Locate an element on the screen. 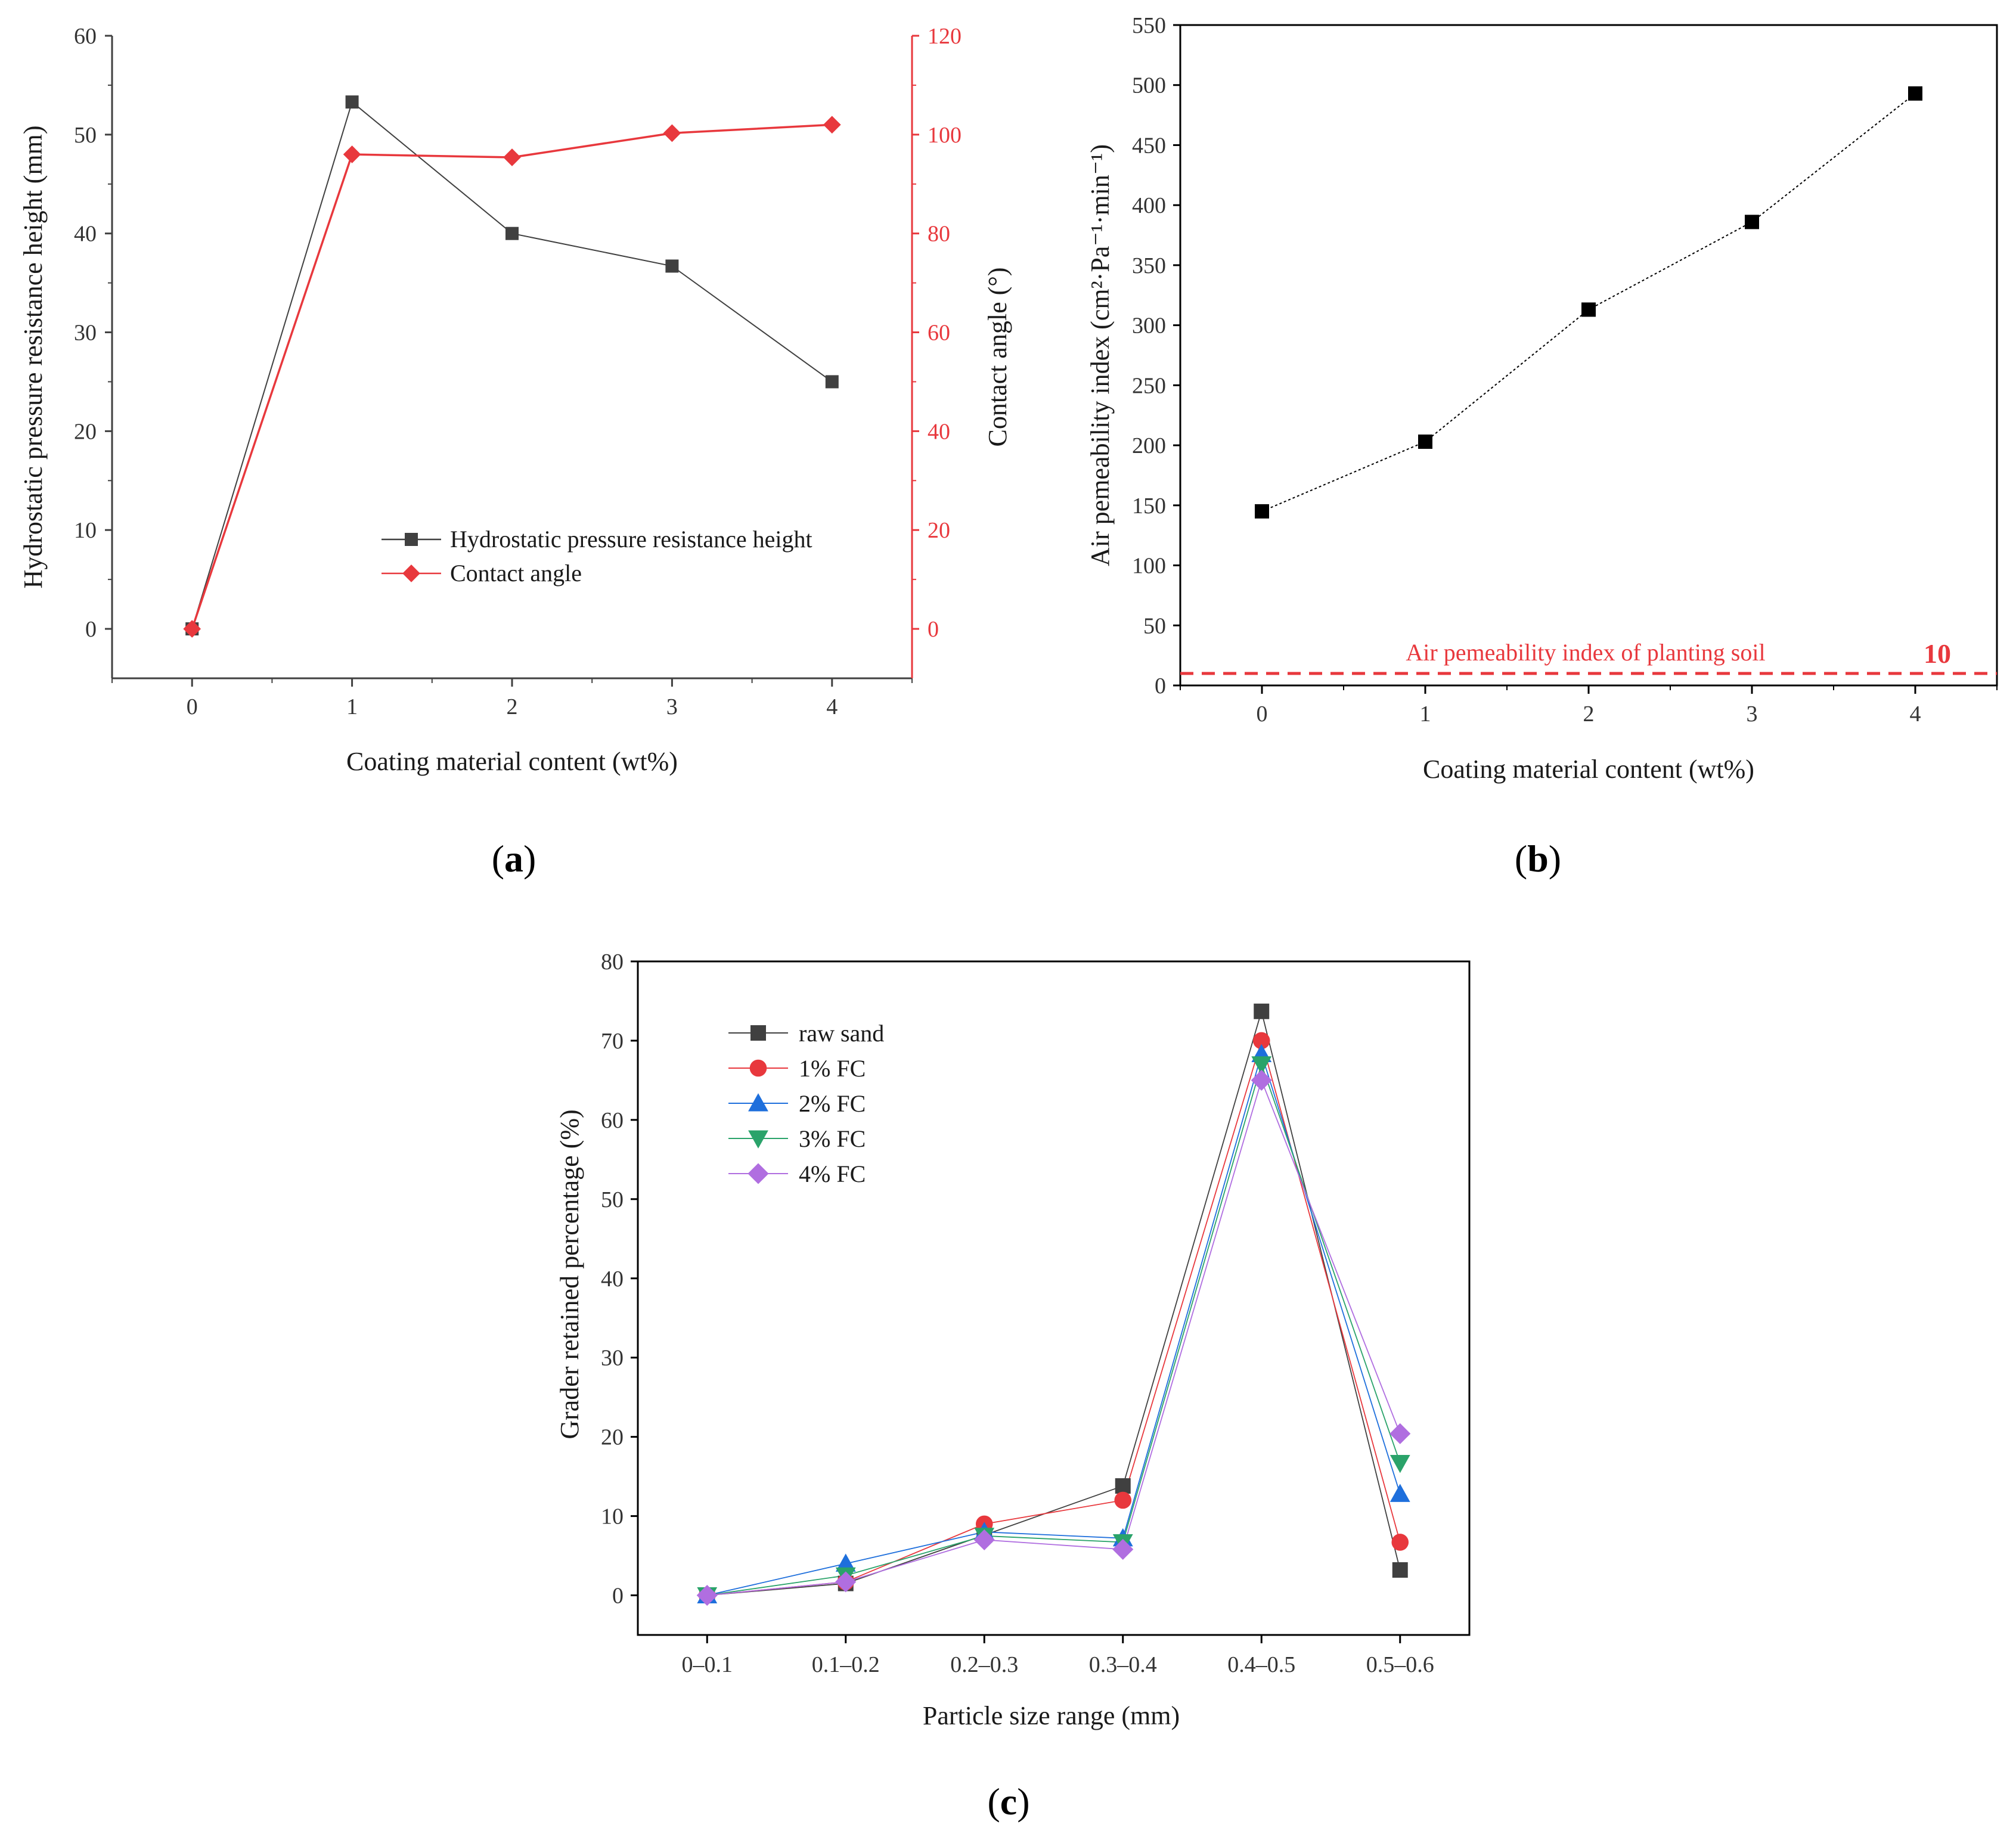  a-y2-axis-title: Contact angle (°) is located at coordinates (997, 357).